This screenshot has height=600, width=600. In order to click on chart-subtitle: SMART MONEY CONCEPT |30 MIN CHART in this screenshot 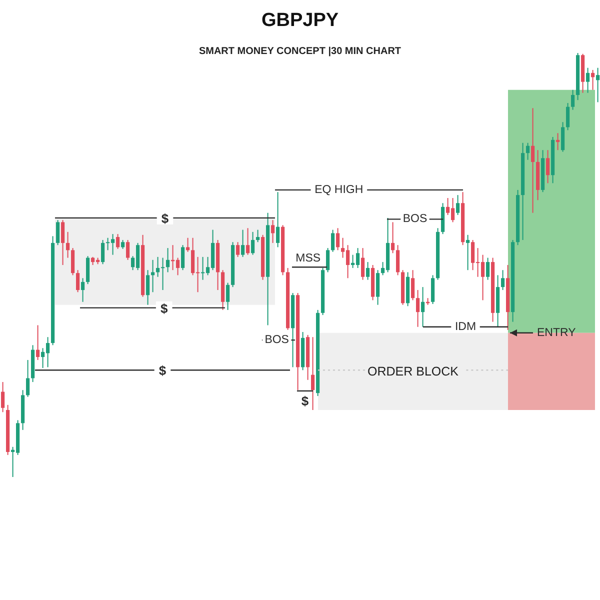, I will do `click(300, 51)`.